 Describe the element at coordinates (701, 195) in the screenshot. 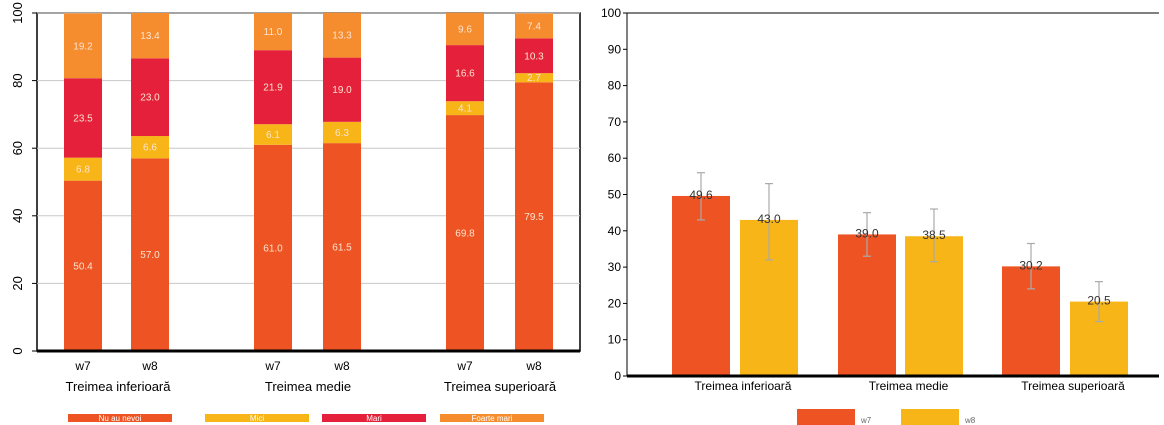

I see `data-label: 49.6` at that location.